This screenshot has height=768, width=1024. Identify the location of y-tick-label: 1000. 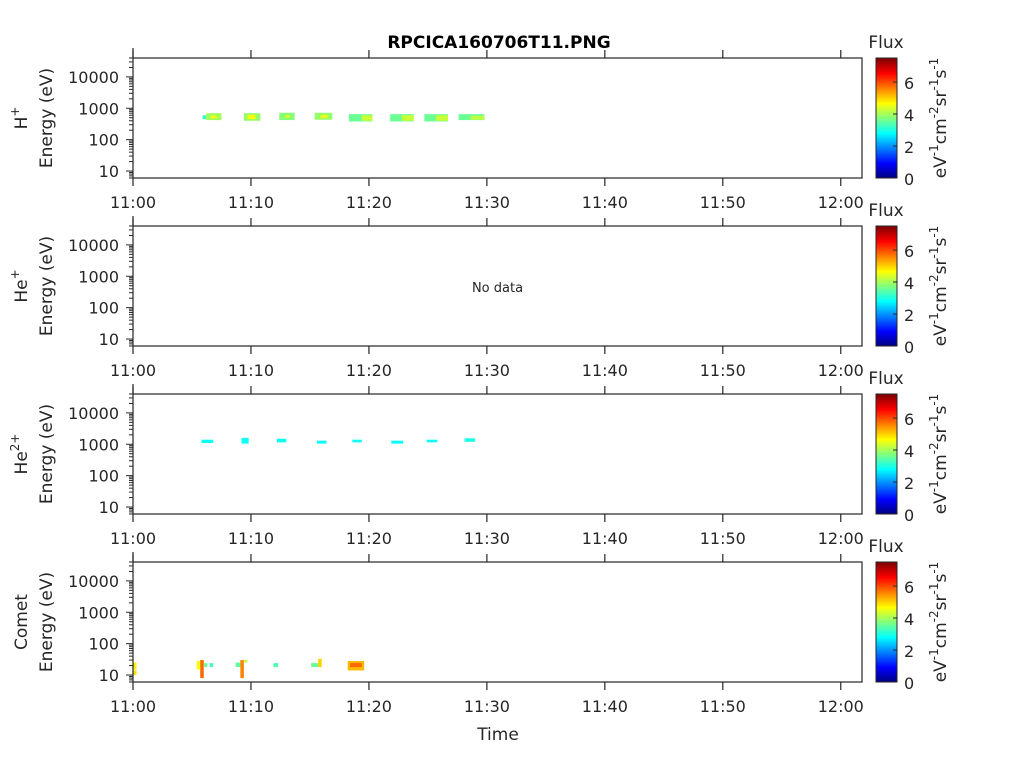
(98, 108).